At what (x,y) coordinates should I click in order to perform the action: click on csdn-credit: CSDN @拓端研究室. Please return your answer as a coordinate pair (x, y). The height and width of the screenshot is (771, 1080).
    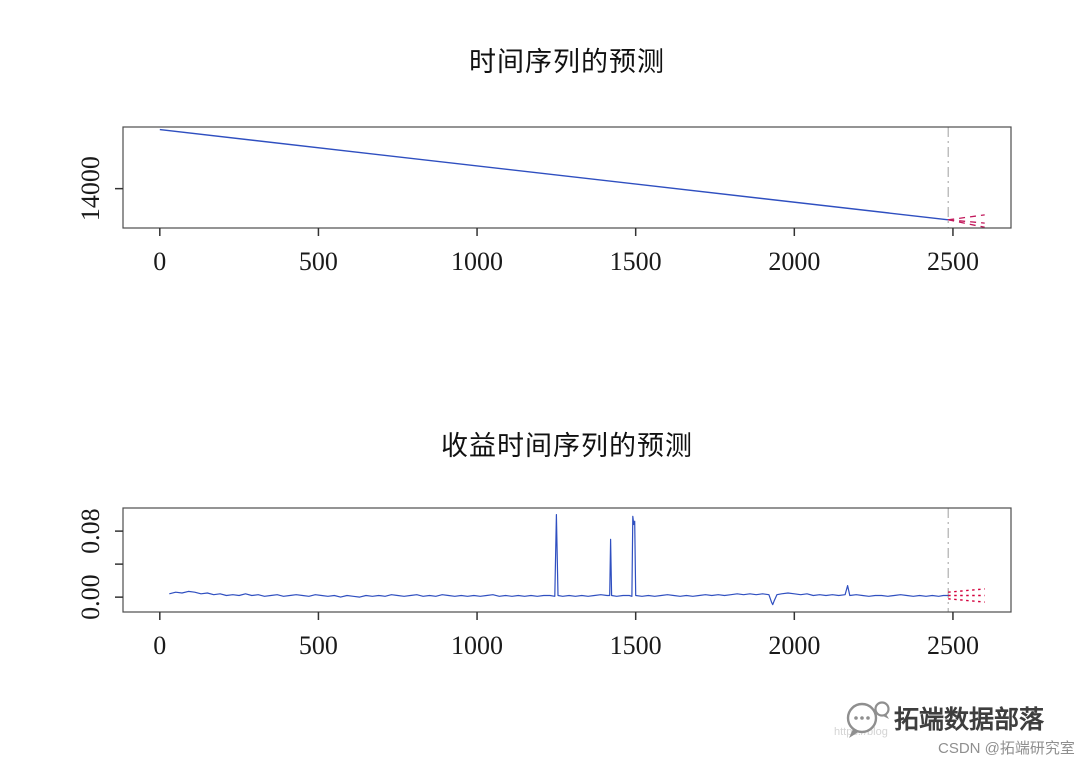
    Looking at the image, I should click on (1006, 748).